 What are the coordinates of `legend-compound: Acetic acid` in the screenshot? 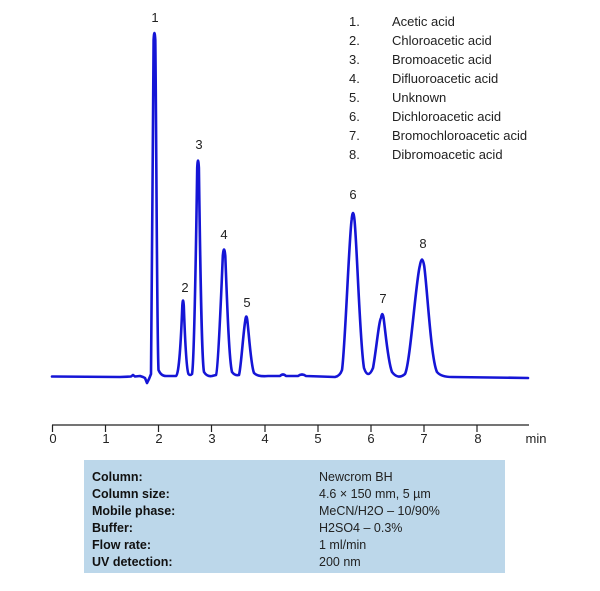 It's located at (423, 21).